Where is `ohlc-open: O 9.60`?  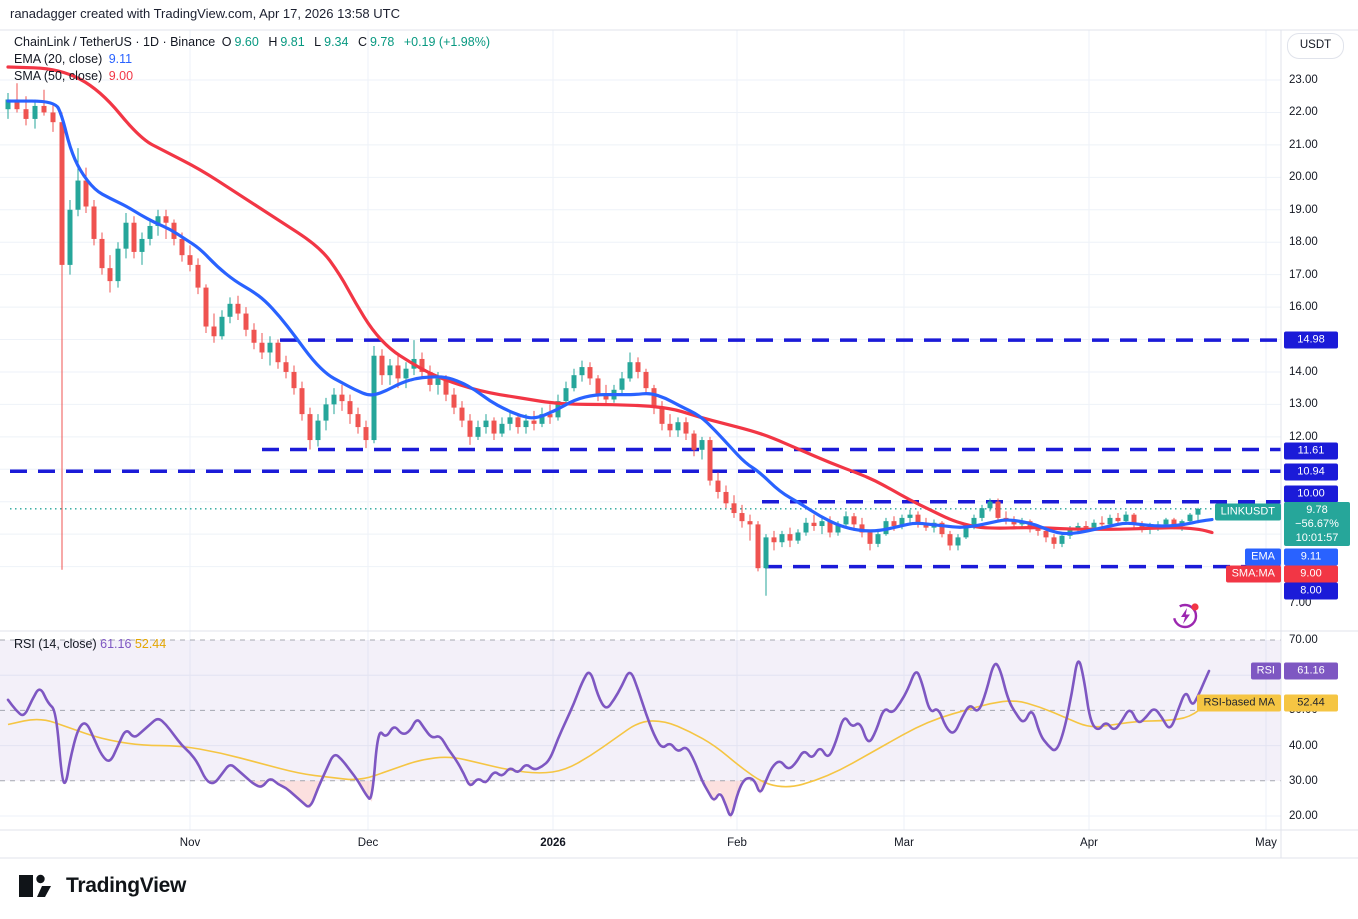 ohlc-open: O 9.60 is located at coordinates (240, 42).